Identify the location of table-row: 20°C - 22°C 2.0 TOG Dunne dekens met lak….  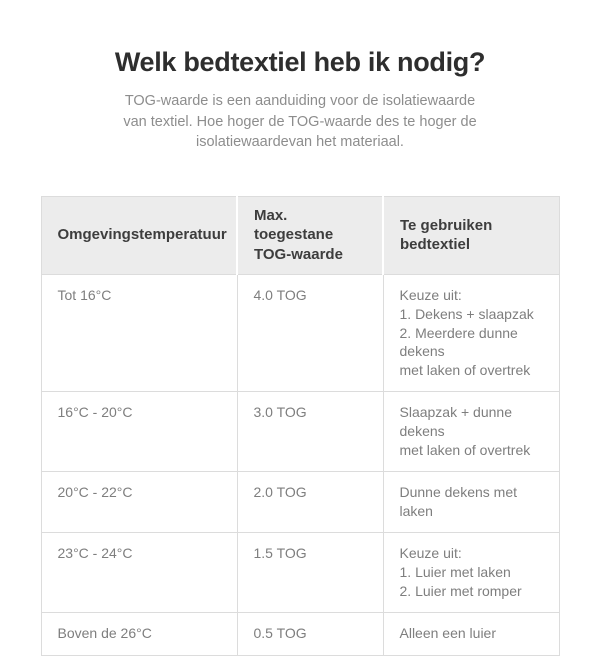
(300, 502).